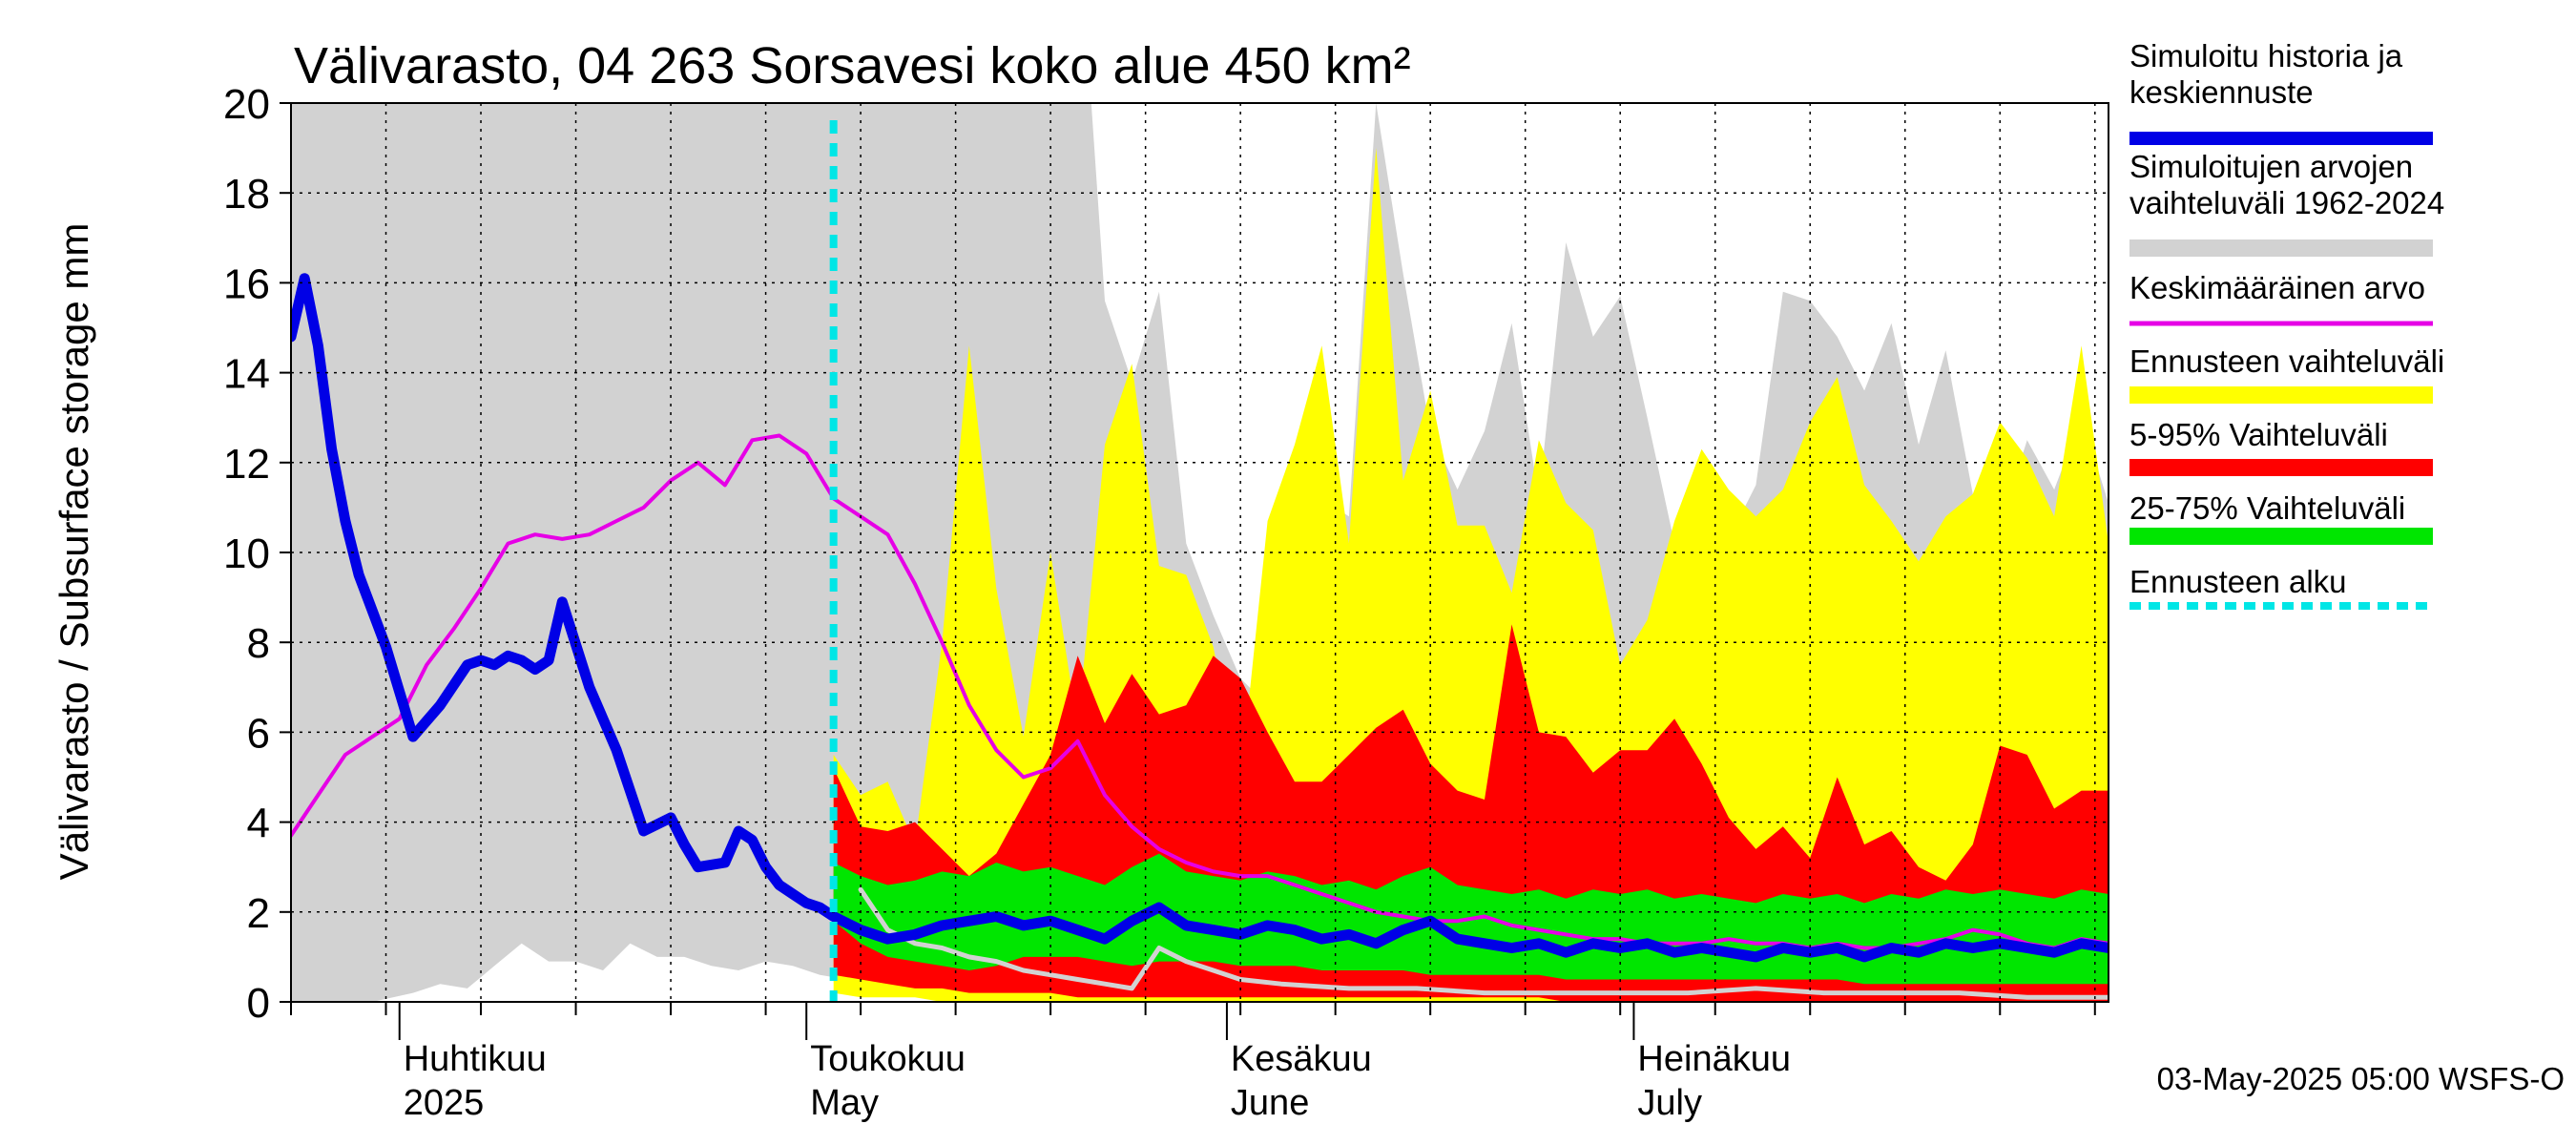 This screenshot has width=2576, height=1145. I want to click on y-tick-label: 4, so click(258, 824).